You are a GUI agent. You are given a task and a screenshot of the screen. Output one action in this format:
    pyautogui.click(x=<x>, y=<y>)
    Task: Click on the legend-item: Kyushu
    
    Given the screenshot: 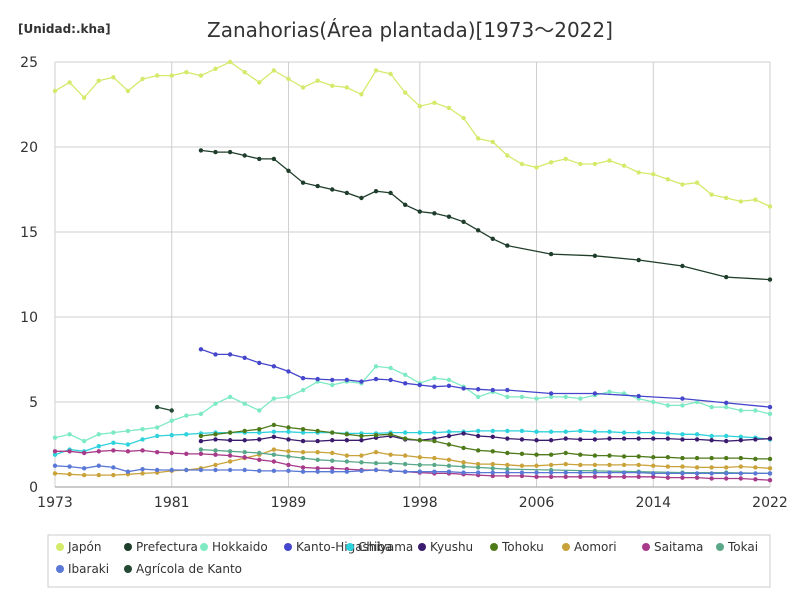 What is the action you would take?
    pyautogui.click(x=445, y=547)
    